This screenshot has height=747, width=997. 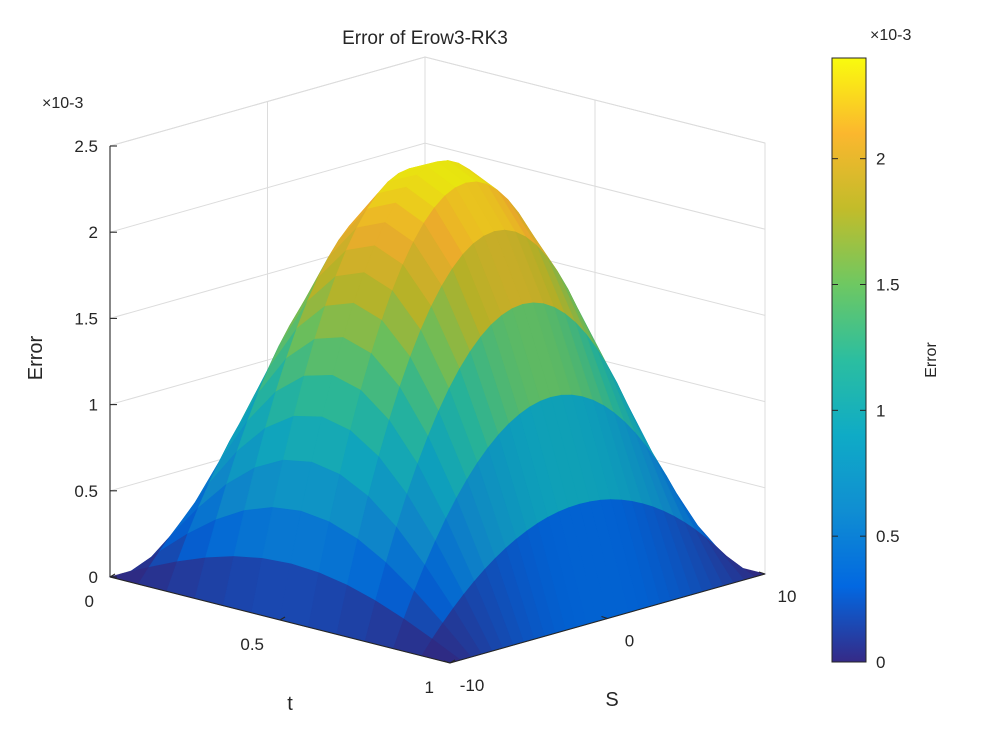 What do you see at coordinates (880, 662) in the screenshot?
I see `colorbar-tick-label: 0` at bounding box center [880, 662].